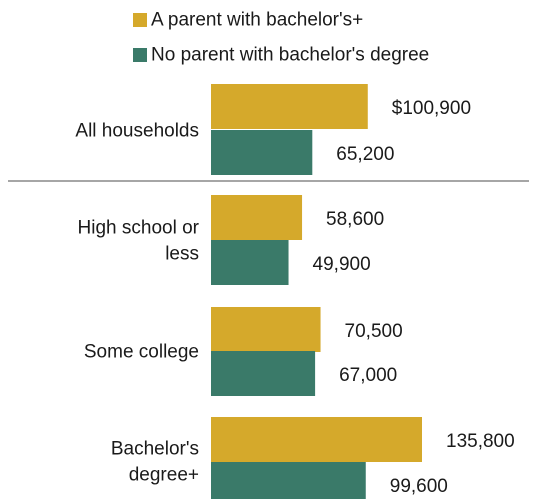  What do you see at coordinates (365, 154) in the screenshot?
I see `value-label: 65,200` at bounding box center [365, 154].